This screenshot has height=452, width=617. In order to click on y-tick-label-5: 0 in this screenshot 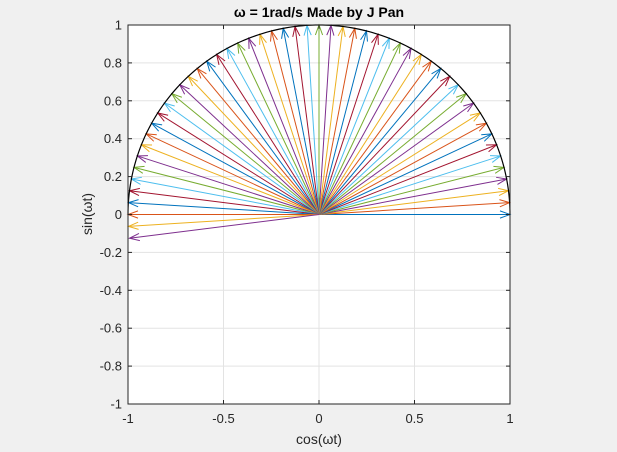, I will do `click(118, 214)`.